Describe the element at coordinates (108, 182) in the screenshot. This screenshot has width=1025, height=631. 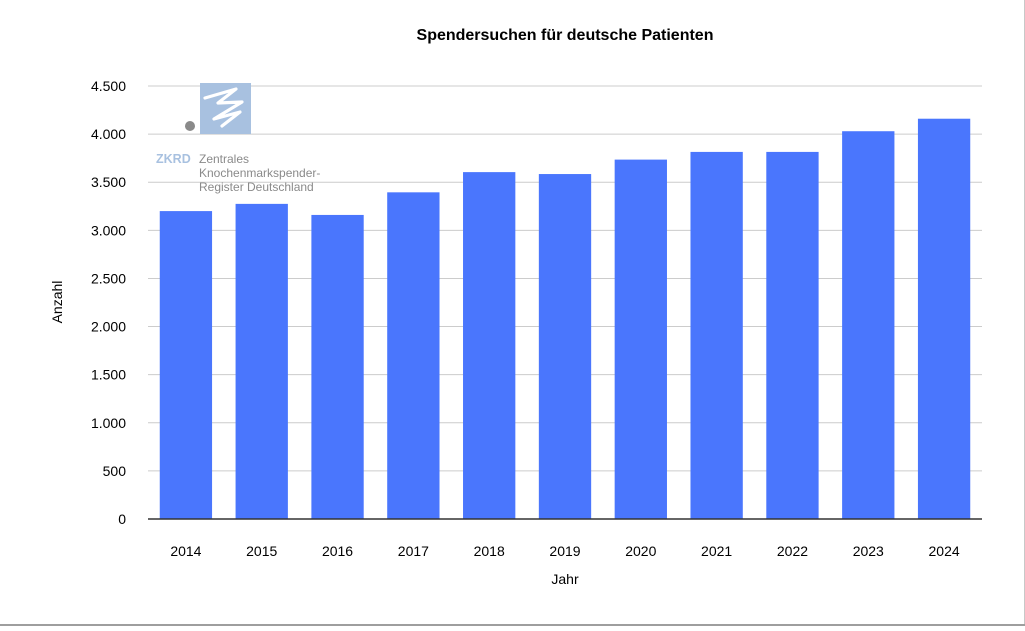
I see `y-tick-label: 3.500` at that location.